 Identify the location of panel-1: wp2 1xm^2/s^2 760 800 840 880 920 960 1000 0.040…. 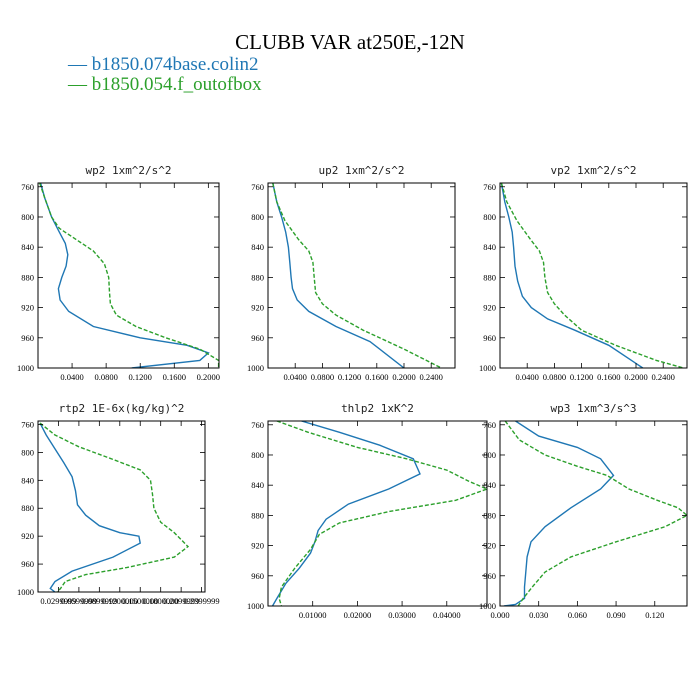
(118, 273).